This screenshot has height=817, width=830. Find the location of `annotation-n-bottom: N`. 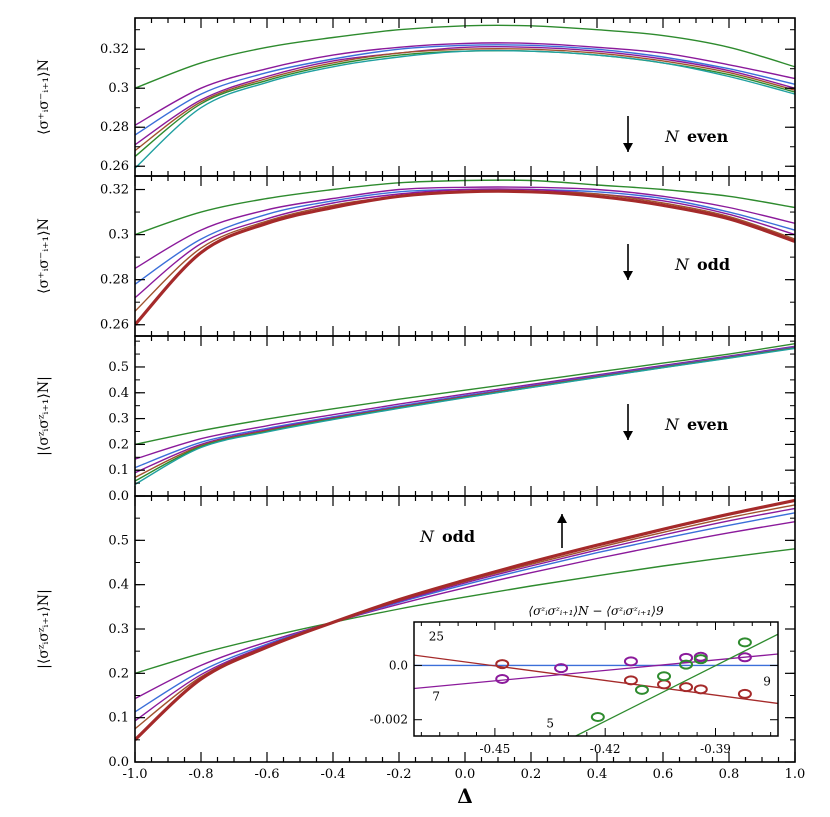

annotation-n-bottom: N is located at coordinates (427, 536).